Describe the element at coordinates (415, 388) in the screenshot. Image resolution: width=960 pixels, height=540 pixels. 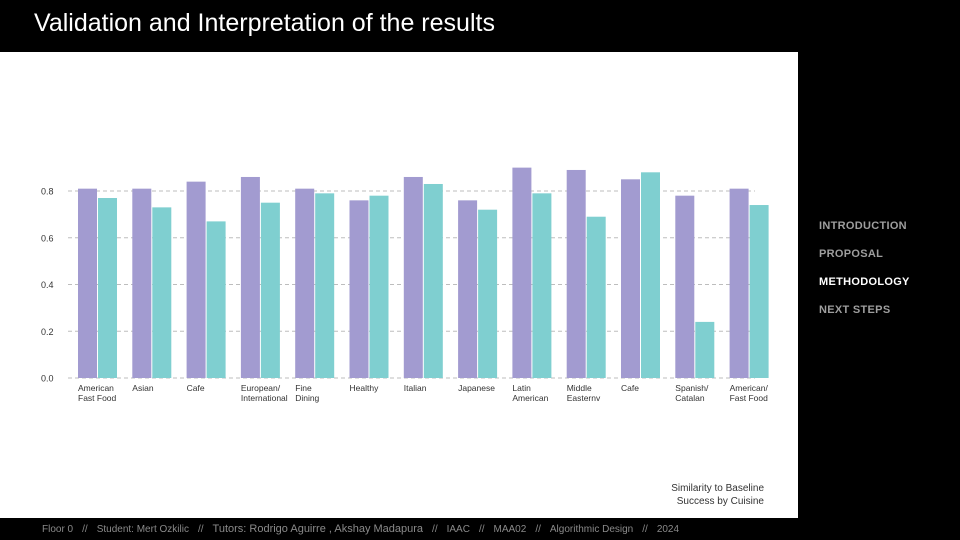
I see `x-tick-label: Italian` at that location.